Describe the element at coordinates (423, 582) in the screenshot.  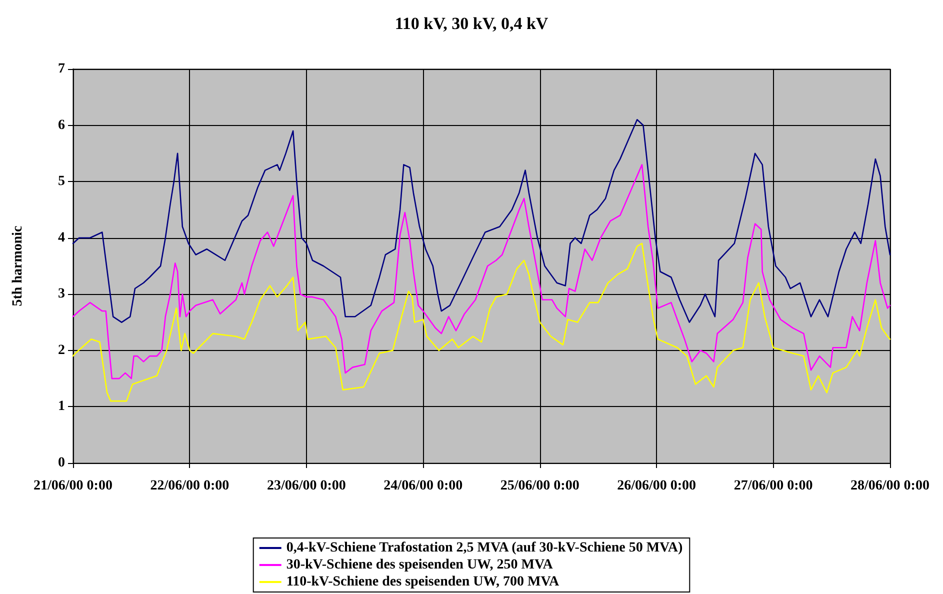
I see `legend-label: 110-kV-Schiene des speisenden UW, 700 MVA` at that location.